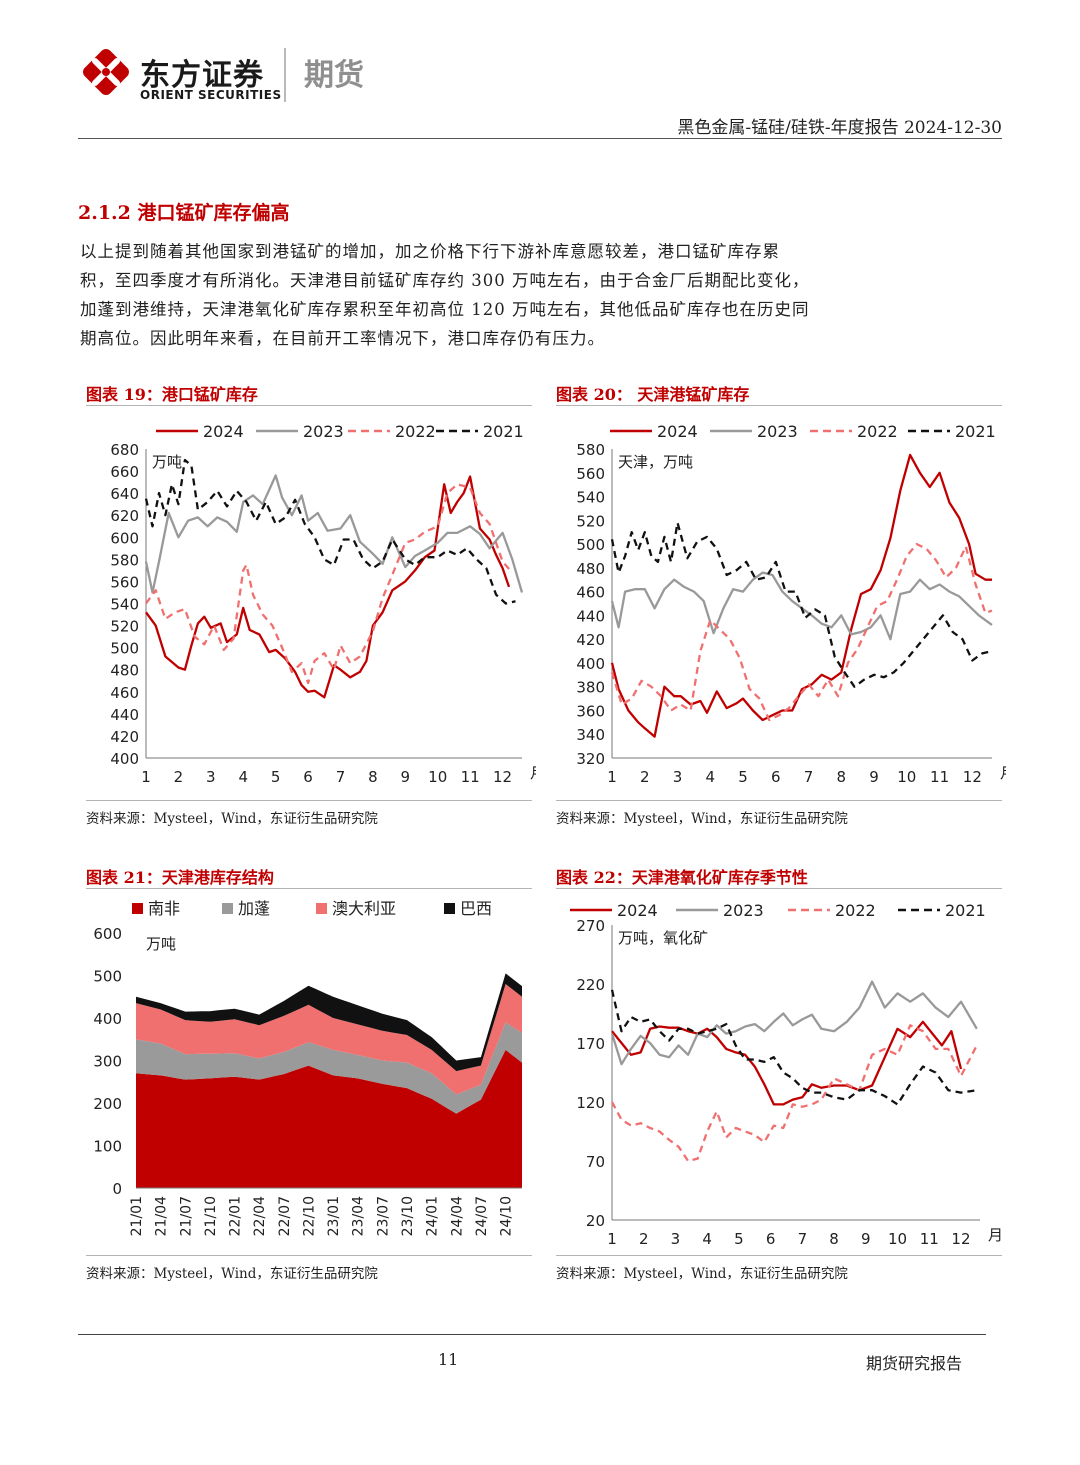  What do you see at coordinates (590, 985) in the screenshot?
I see `y-tick-label: 220` at bounding box center [590, 985].